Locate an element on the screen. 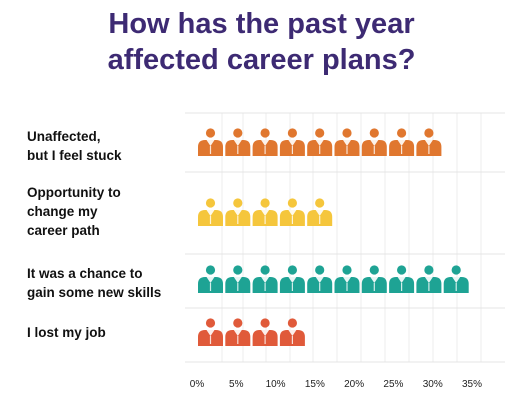 Image resolution: width=523 pixels, height=400 pixels. x-tick-label: 25% is located at coordinates (393, 384).